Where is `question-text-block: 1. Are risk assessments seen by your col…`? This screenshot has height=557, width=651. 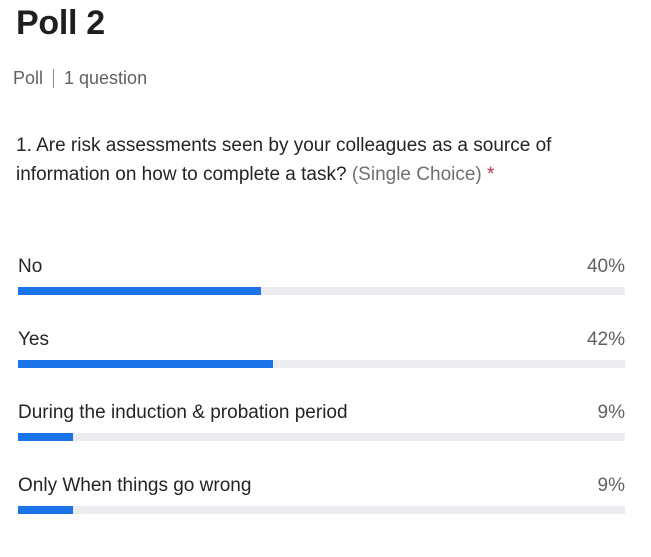
question-text-block: 1. Are risk assessments seen by your col… is located at coordinates (316, 160).